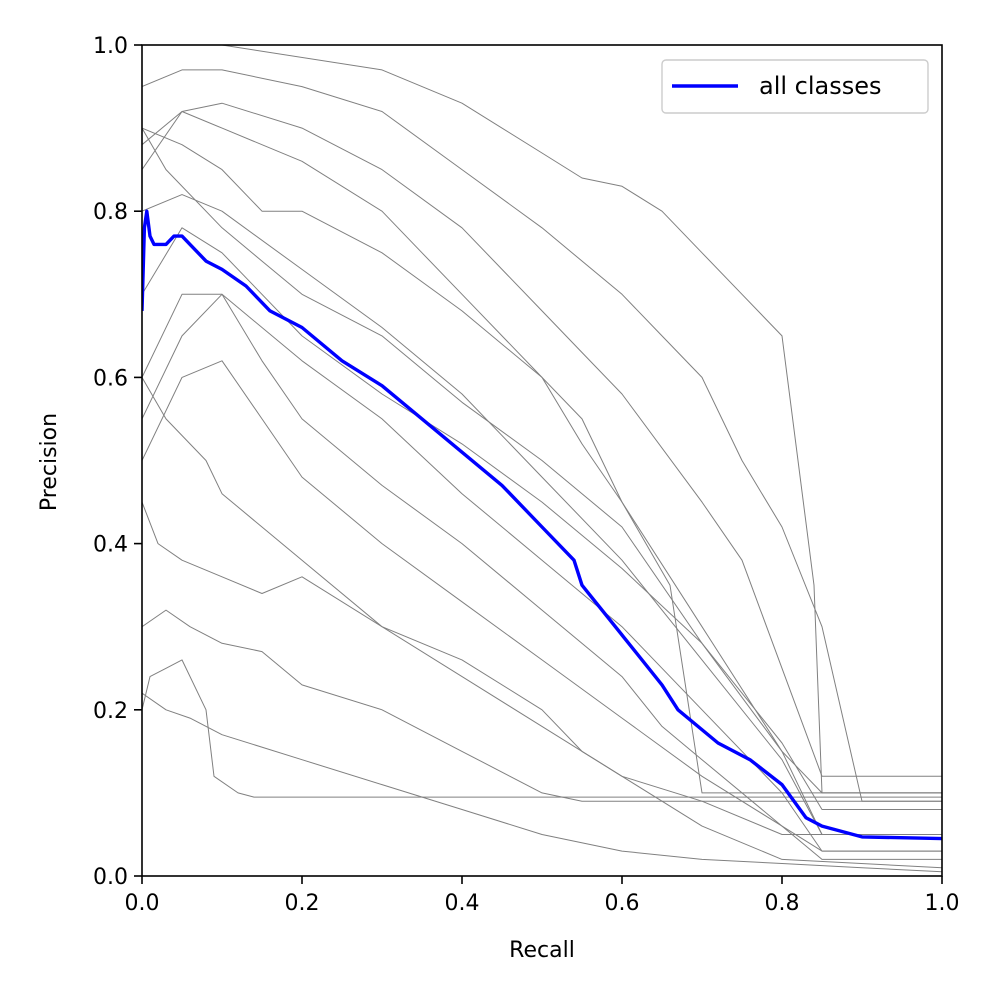 The width and height of the screenshot is (1000, 1000). I want to click on y-tick-label: 1.0, so click(110, 46).